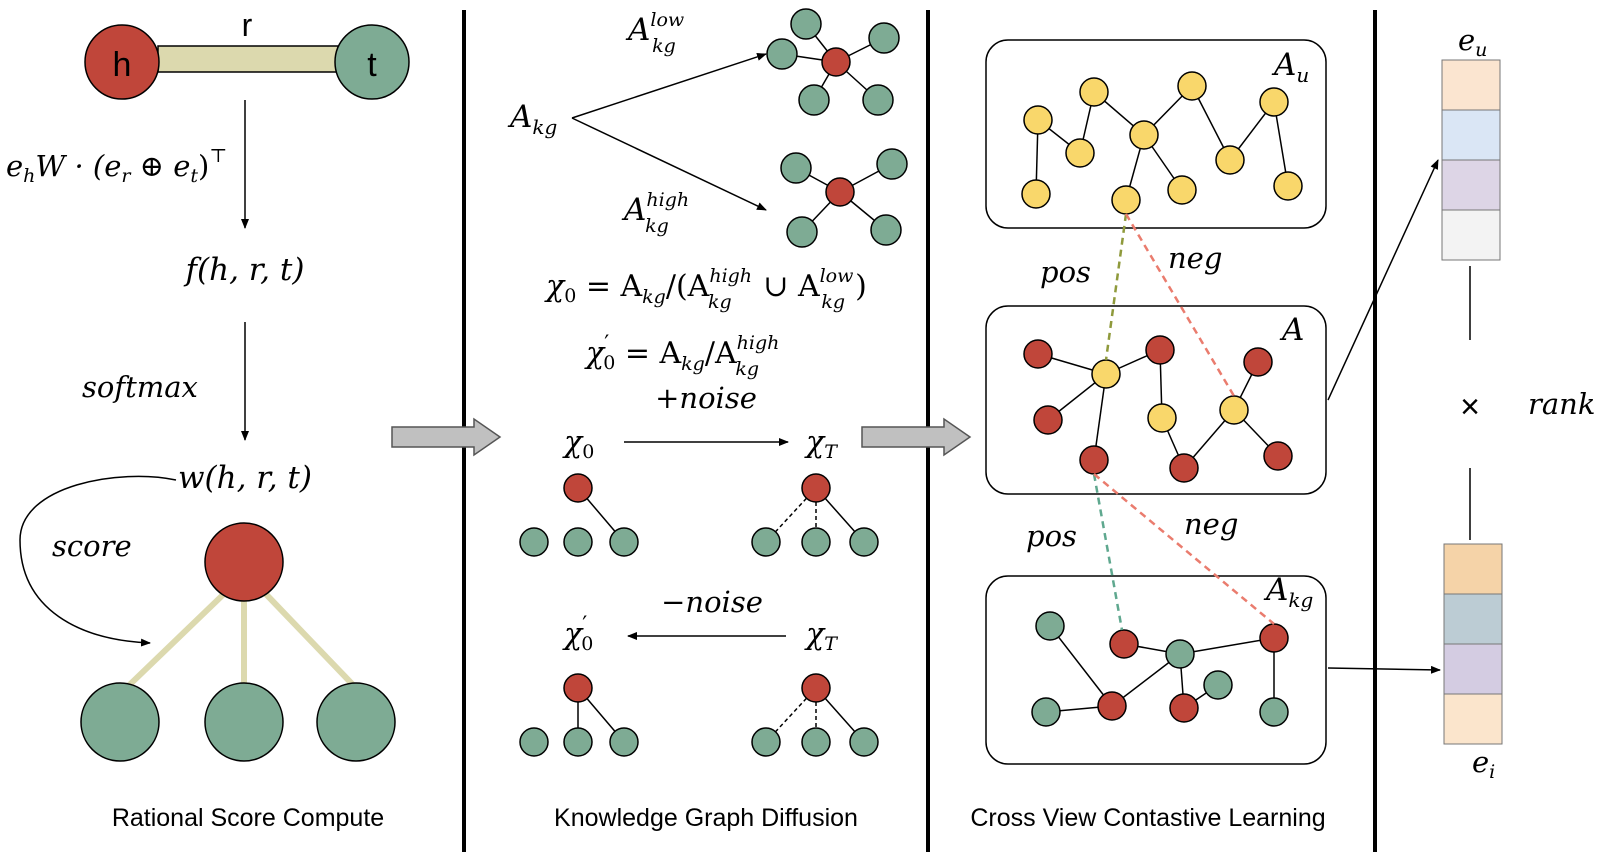 This screenshot has height=858, width=1604. I want to click on high-subgraph, so click(844, 198).